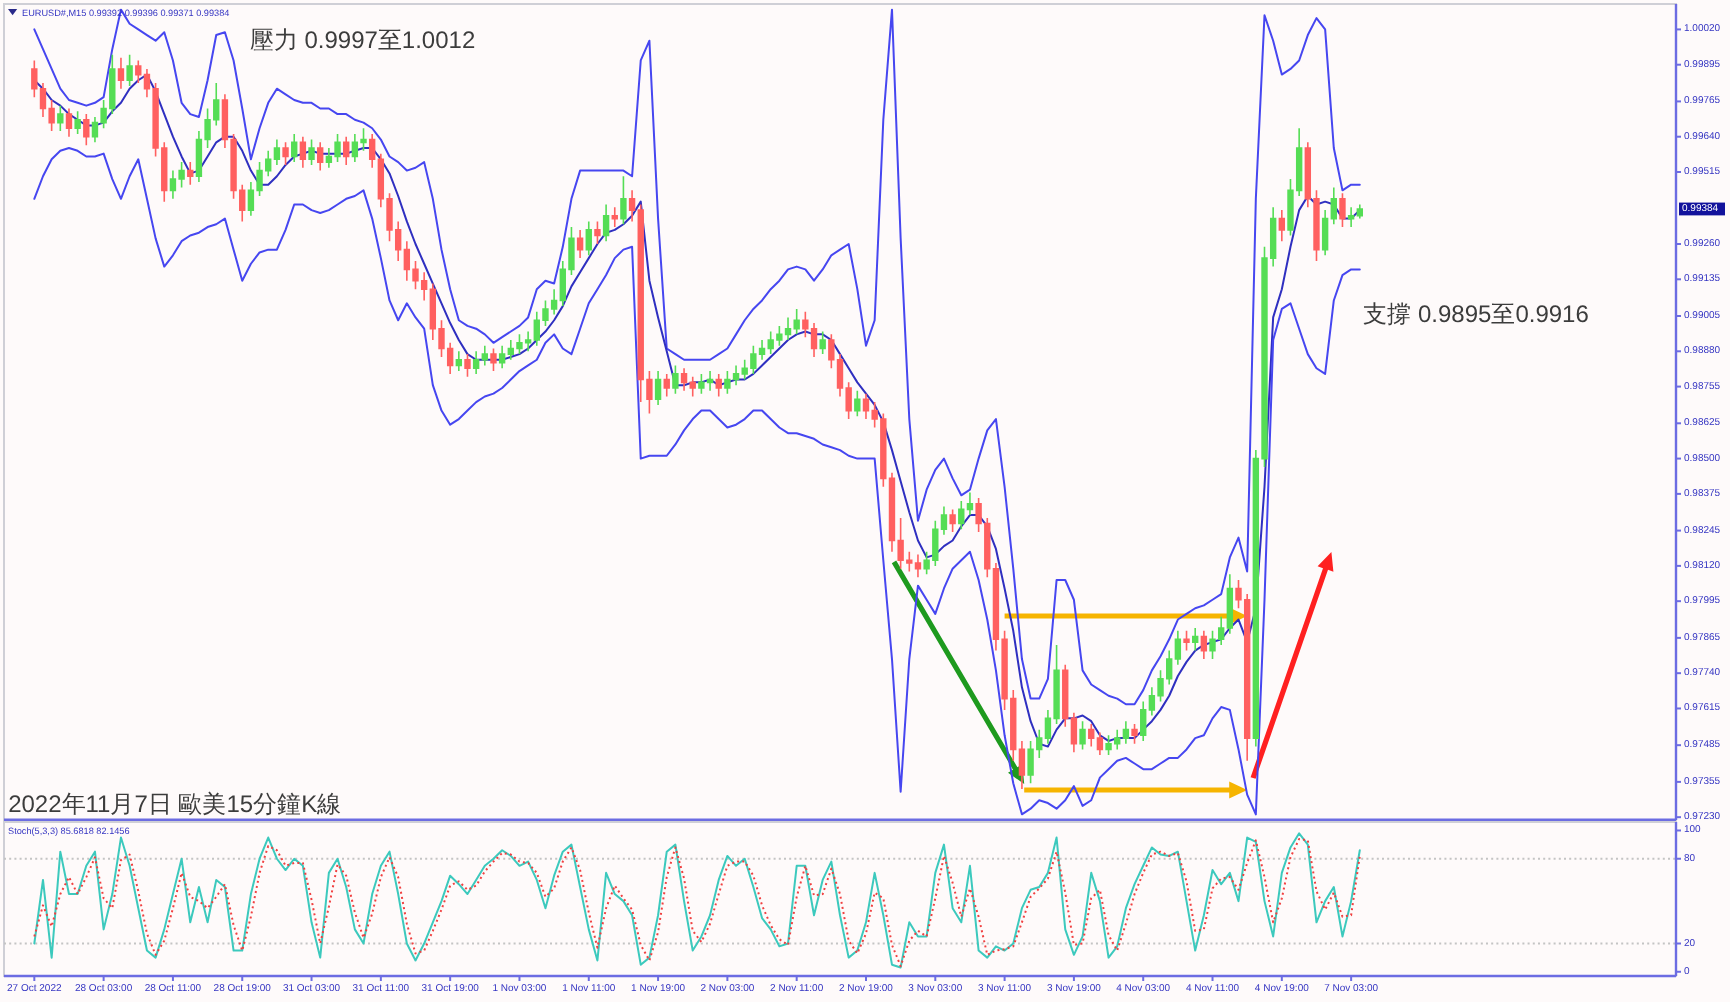  Describe the element at coordinates (362, 39) in the screenshot. I see `annotation: 壓力 0.9997至1.0012` at that location.